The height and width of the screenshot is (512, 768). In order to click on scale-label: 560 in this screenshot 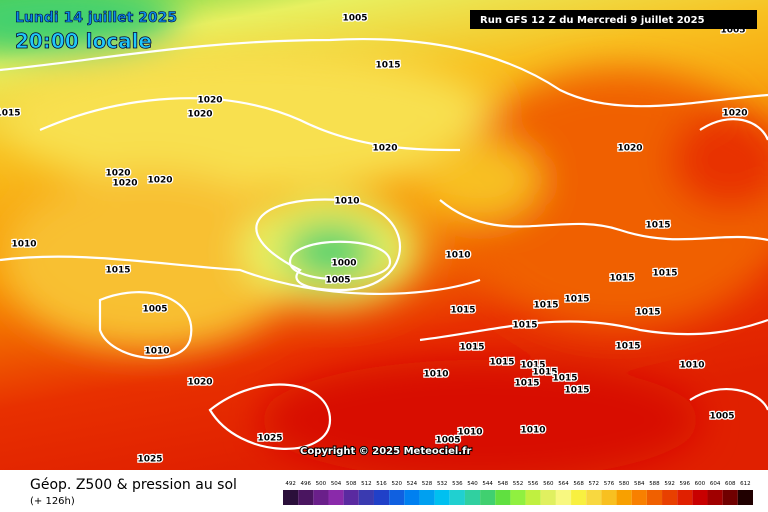, I will do `click(548, 484)`.